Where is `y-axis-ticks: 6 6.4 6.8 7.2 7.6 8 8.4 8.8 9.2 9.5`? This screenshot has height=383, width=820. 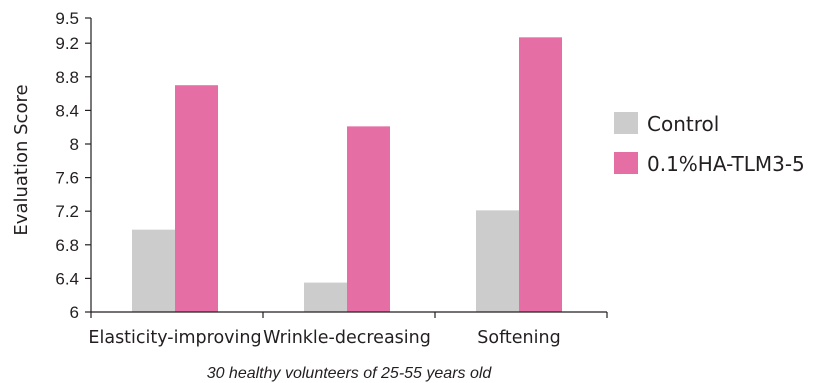 y-axis-ticks: 6 6.4 6.8 7.2 7.6 8 8.4 8.8 9.2 9.5 is located at coordinates (73, 165).